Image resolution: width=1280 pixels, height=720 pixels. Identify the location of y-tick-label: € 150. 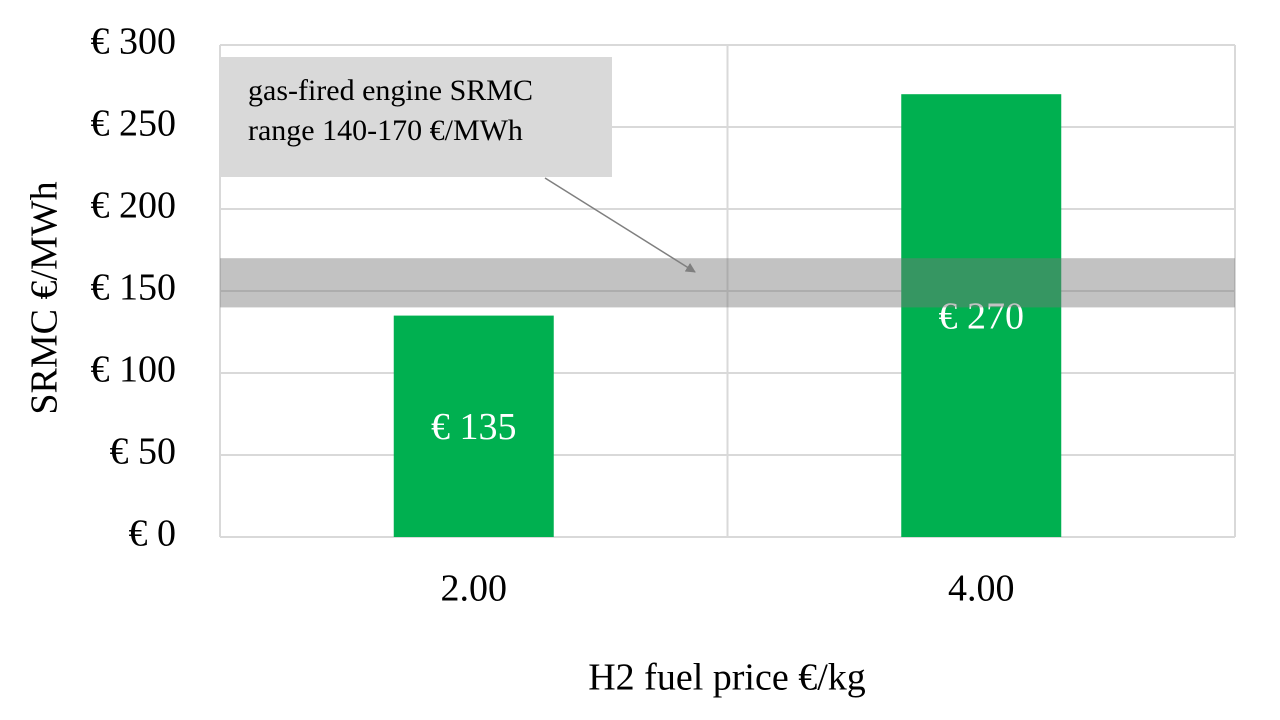
(134, 288).